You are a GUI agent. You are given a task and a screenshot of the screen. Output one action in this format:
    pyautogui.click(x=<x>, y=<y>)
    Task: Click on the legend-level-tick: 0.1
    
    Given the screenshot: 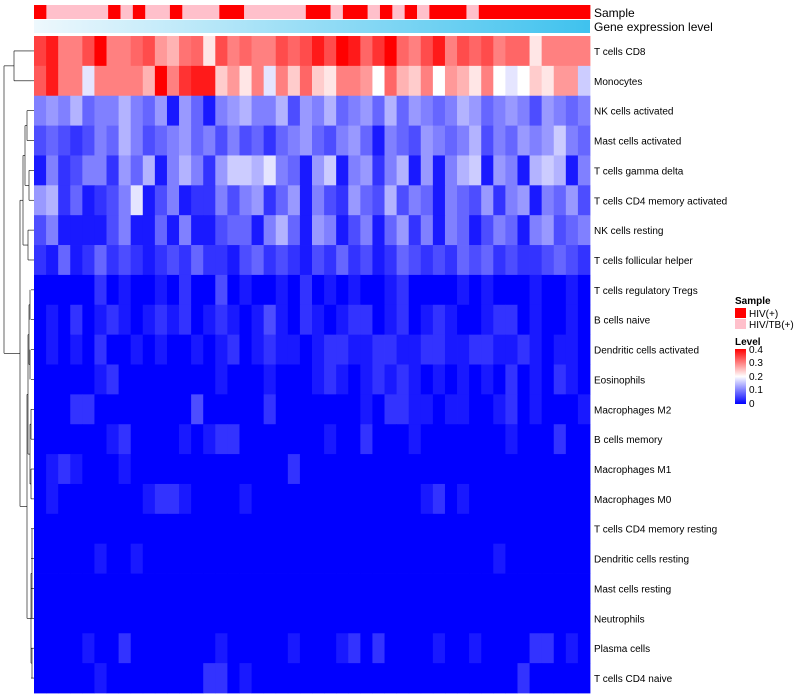 What is the action you would take?
    pyautogui.click(x=756, y=390)
    